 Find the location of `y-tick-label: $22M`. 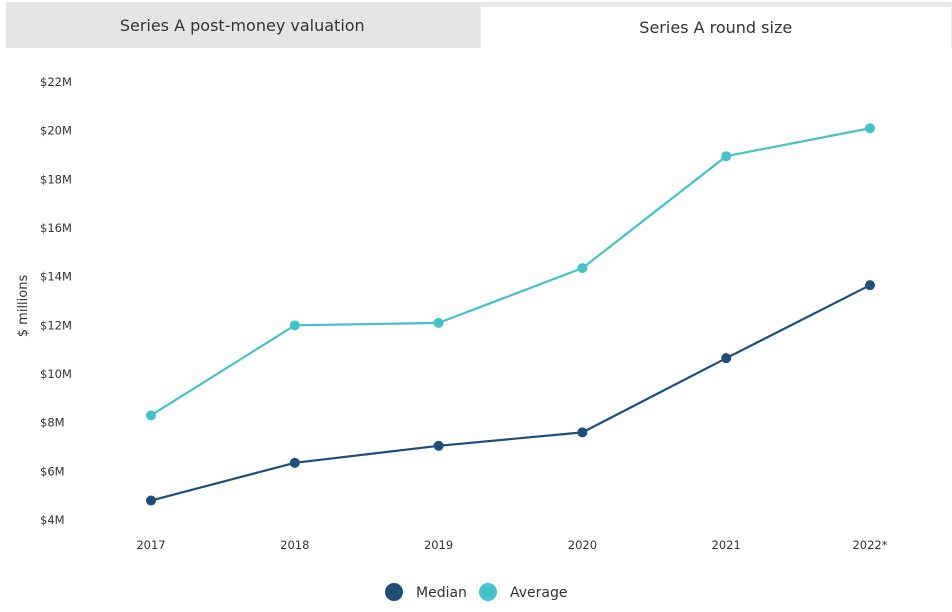

y-tick-label: $22M is located at coordinates (56, 82).